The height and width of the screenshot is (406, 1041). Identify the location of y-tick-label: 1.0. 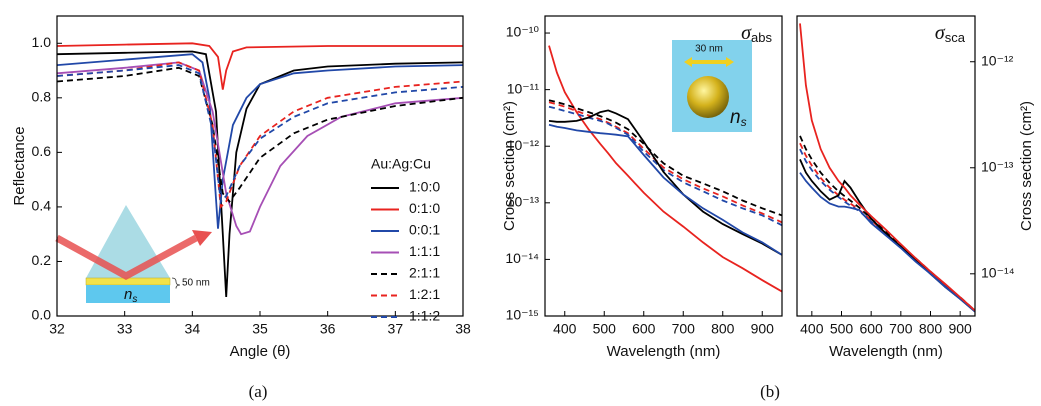
(42, 42).